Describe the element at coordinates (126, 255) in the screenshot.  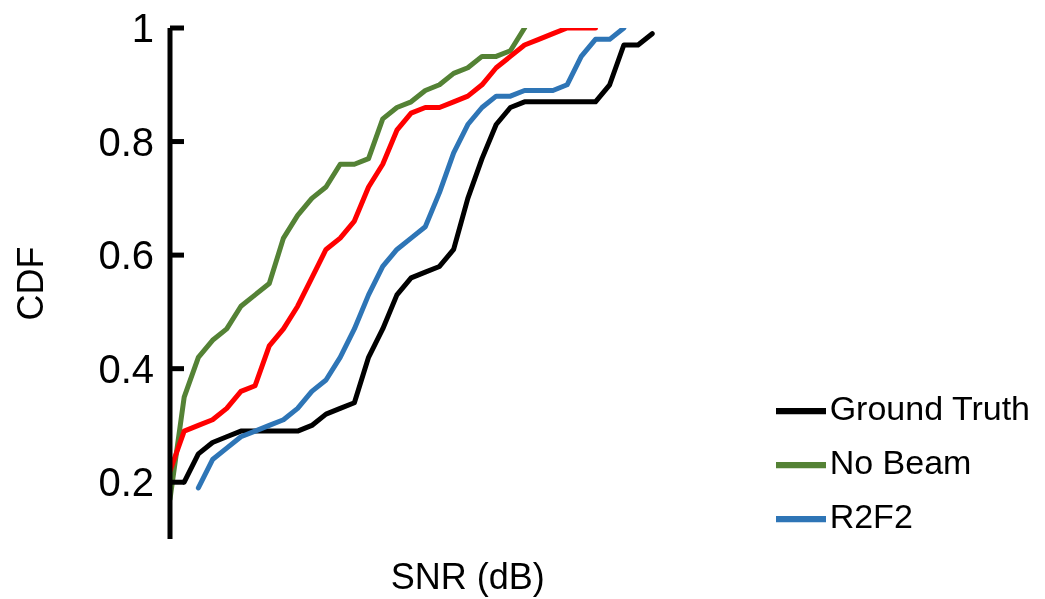
I see `y-tick-label: 0.6` at that location.